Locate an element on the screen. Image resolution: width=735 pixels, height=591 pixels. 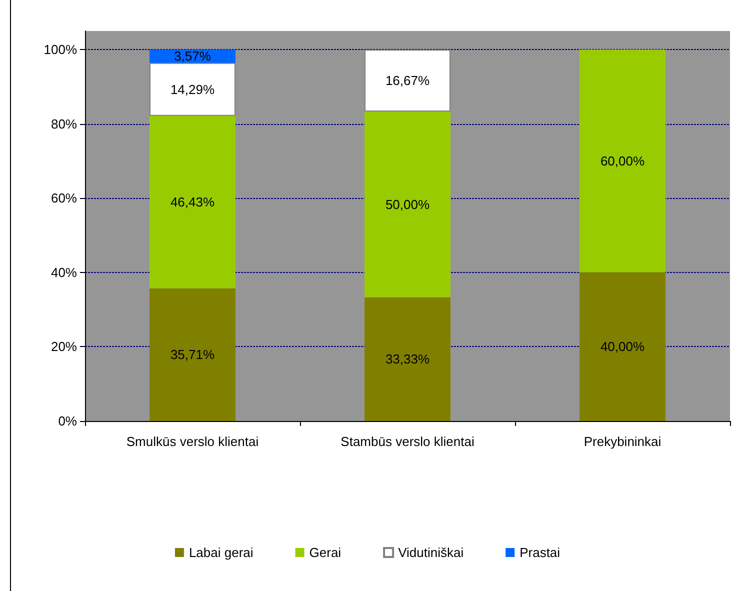
data-label: 33,33% is located at coordinates (407, 359).